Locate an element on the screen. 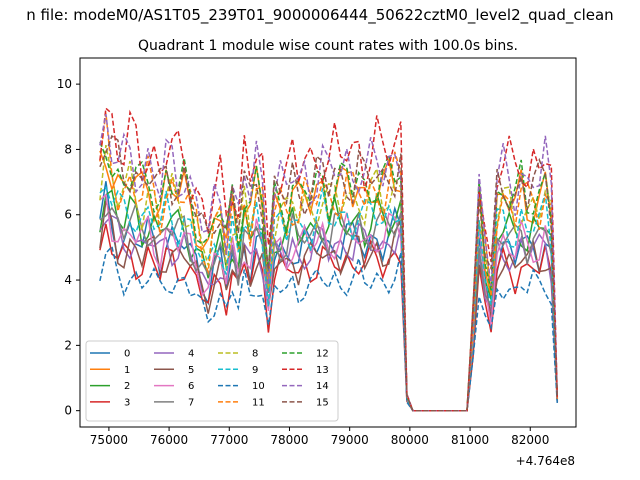 The height and width of the screenshot is (480, 640). legend-label: 14 is located at coordinates (322, 386).